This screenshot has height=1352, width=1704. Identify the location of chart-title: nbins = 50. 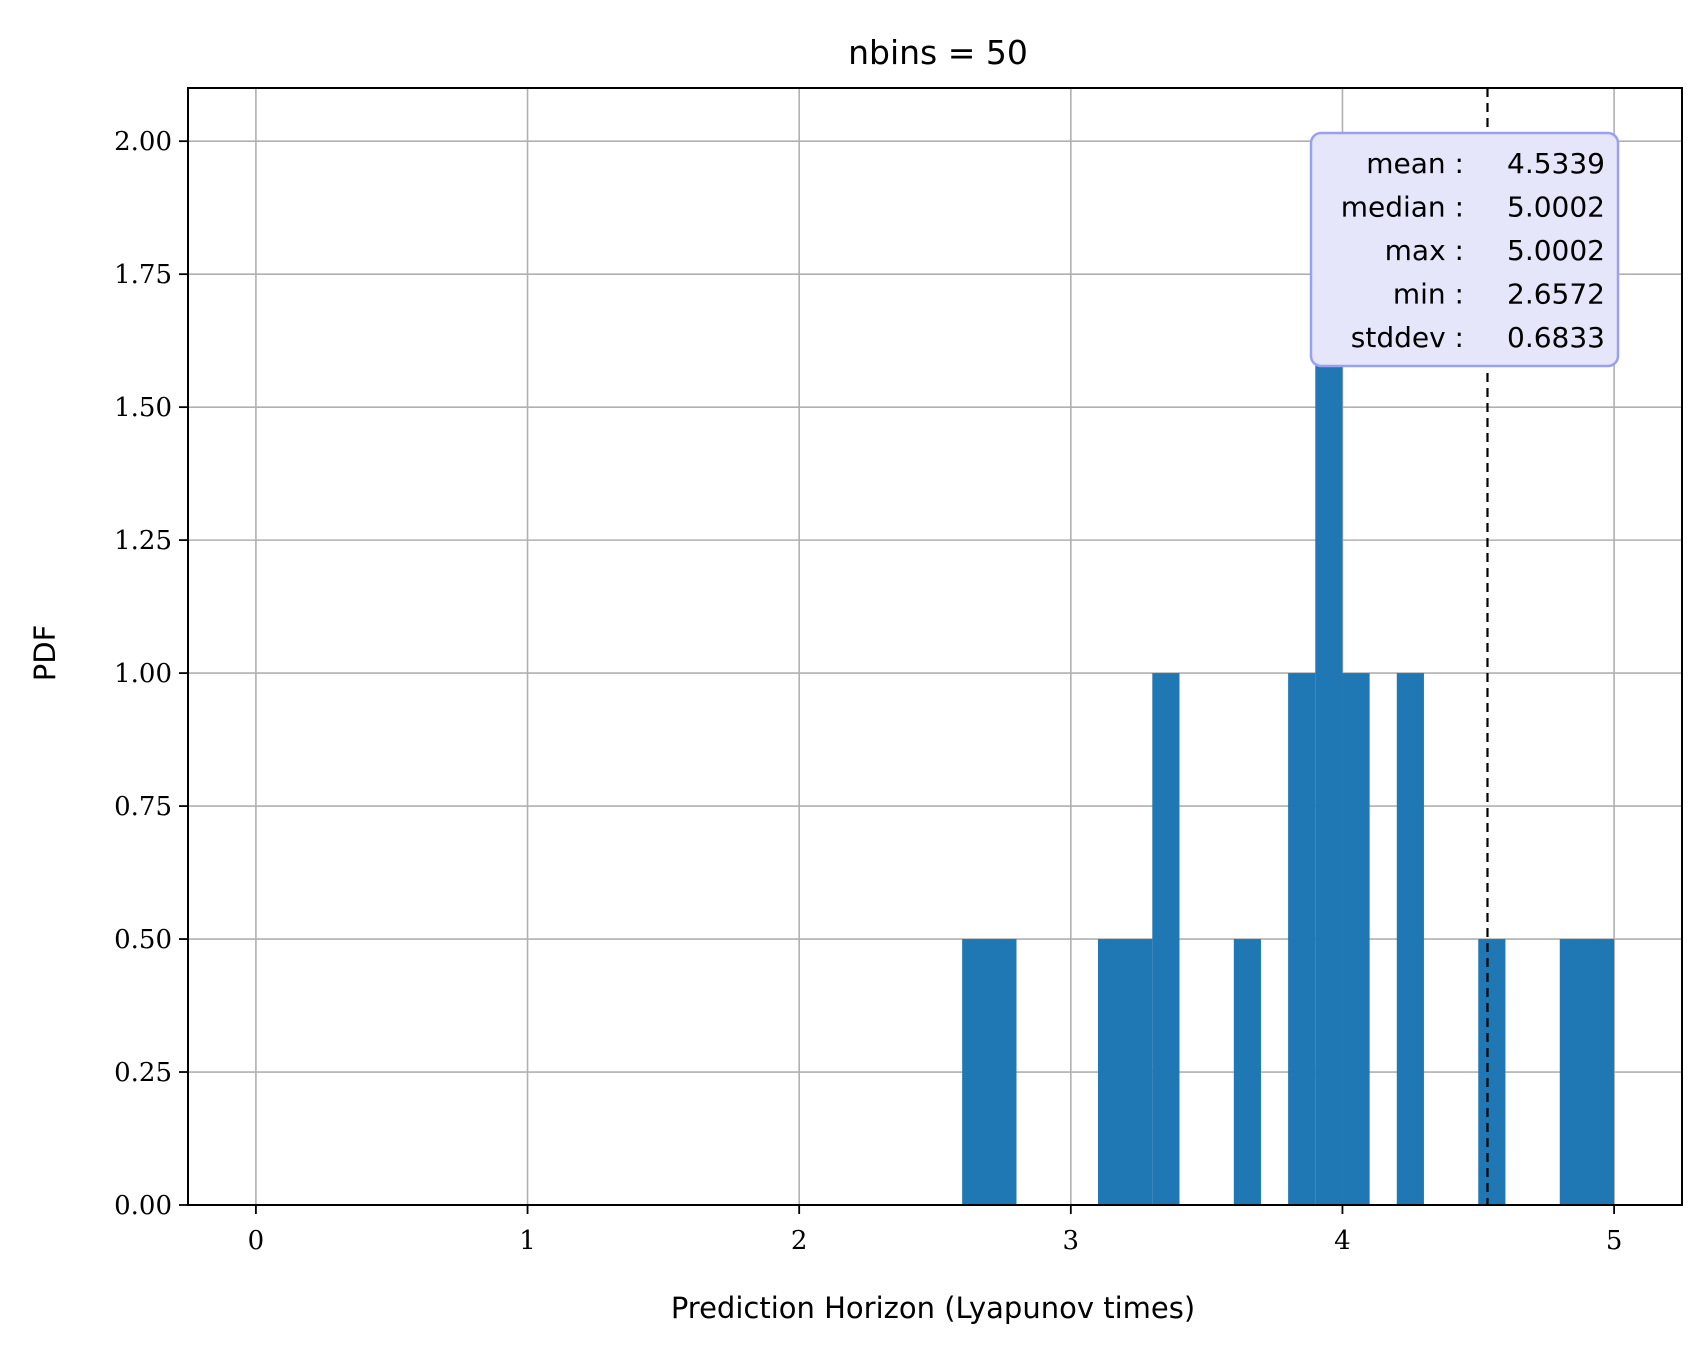
(938, 52).